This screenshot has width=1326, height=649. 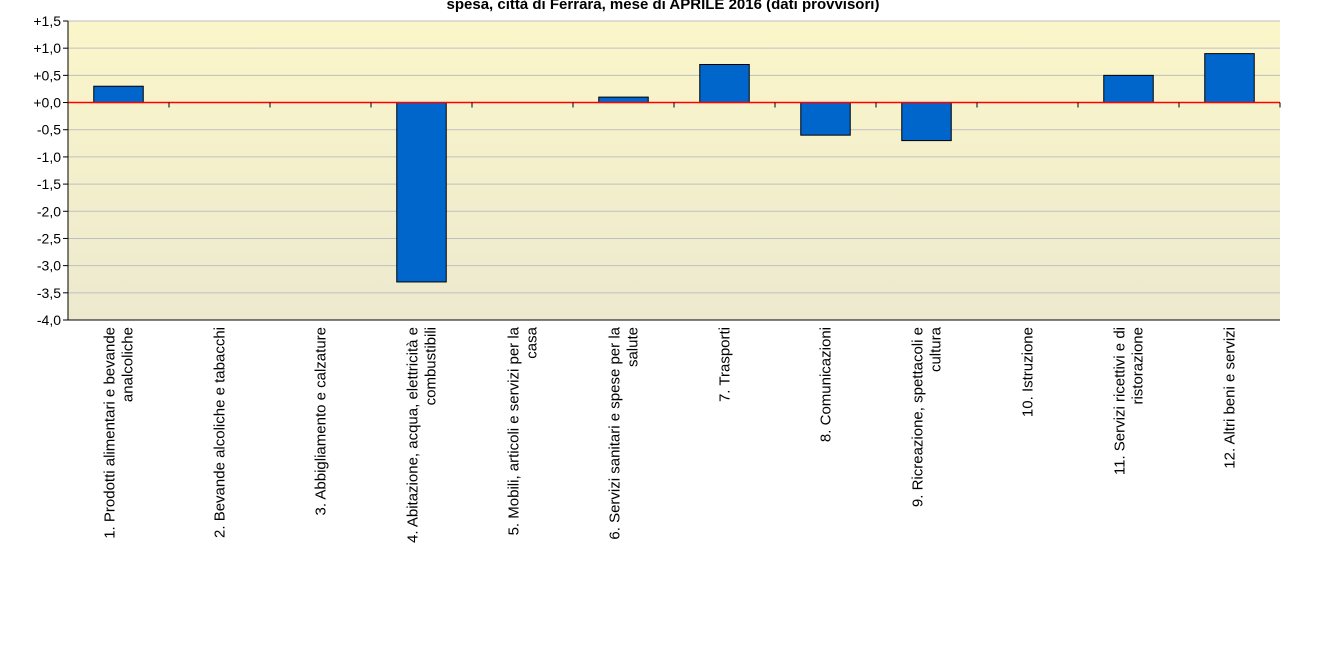 What do you see at coordinates (49, 266) in the screenshot?
I see `y-tick-label: -3,0` at bounding box center [49, 266].